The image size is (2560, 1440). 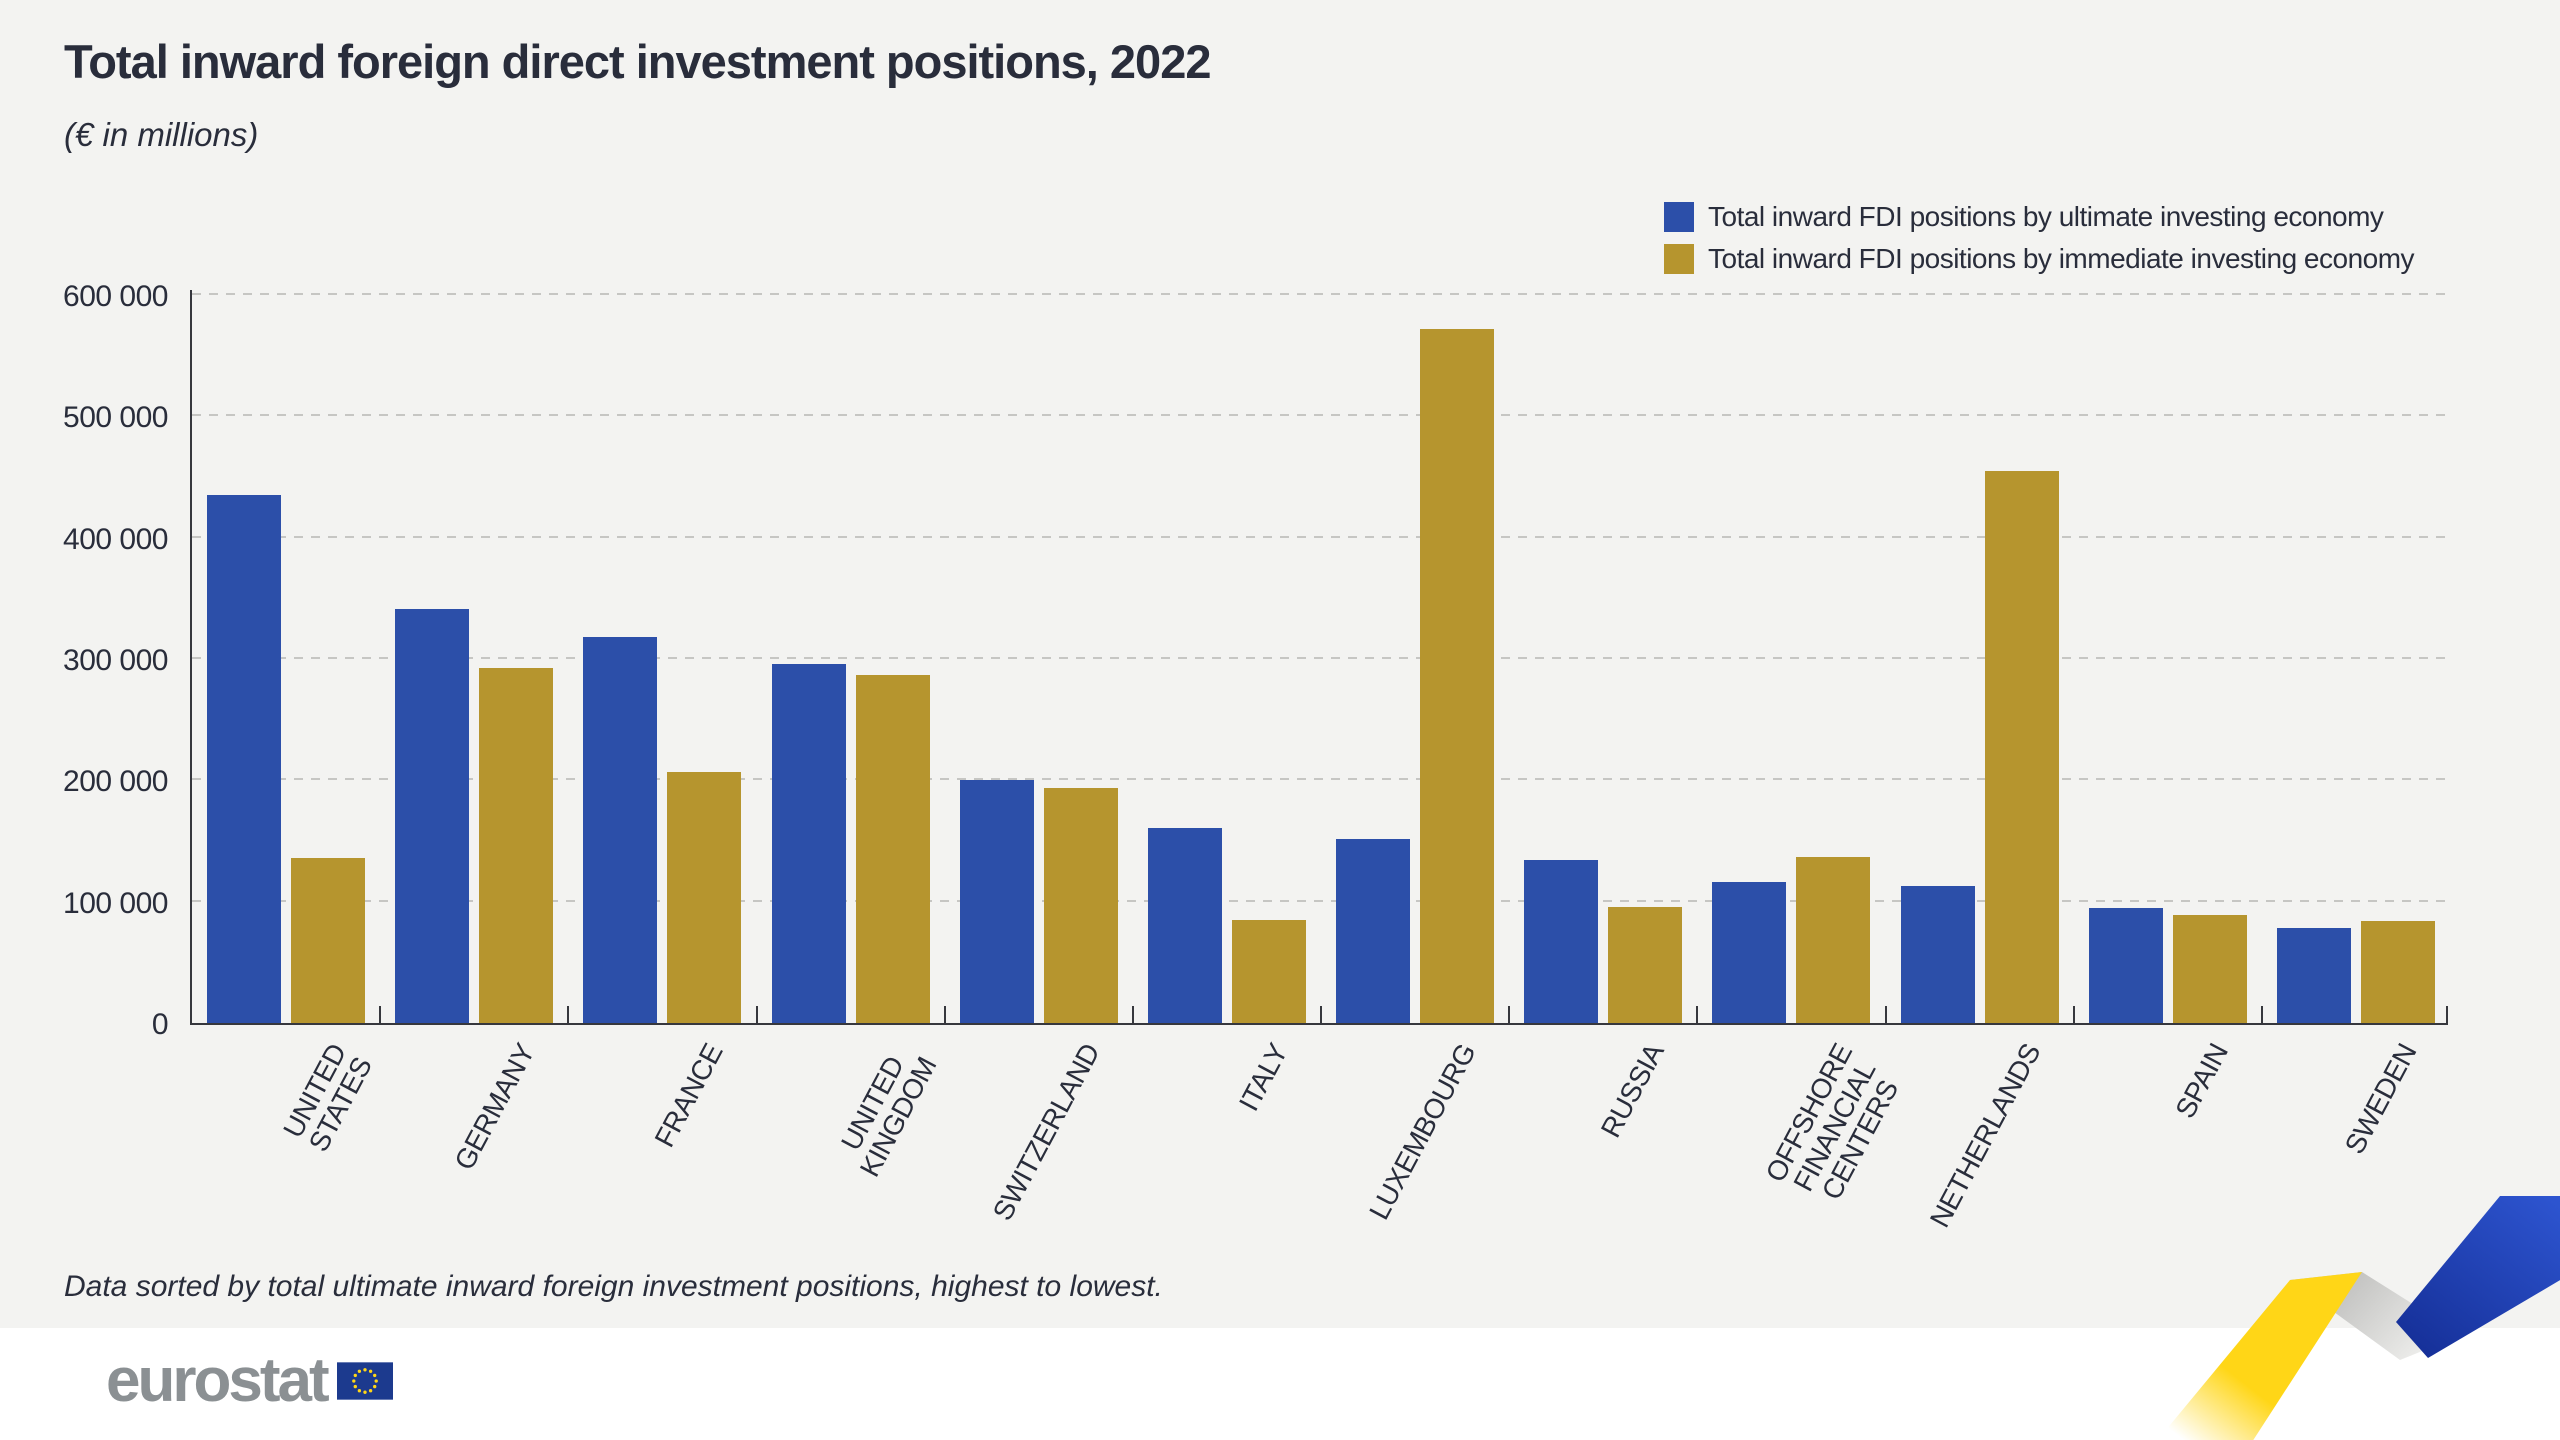 What do you see at coordinates (364, 1381) in the screenshot?
I see `eu-flag-icon` at bounding box center [364, 1381].